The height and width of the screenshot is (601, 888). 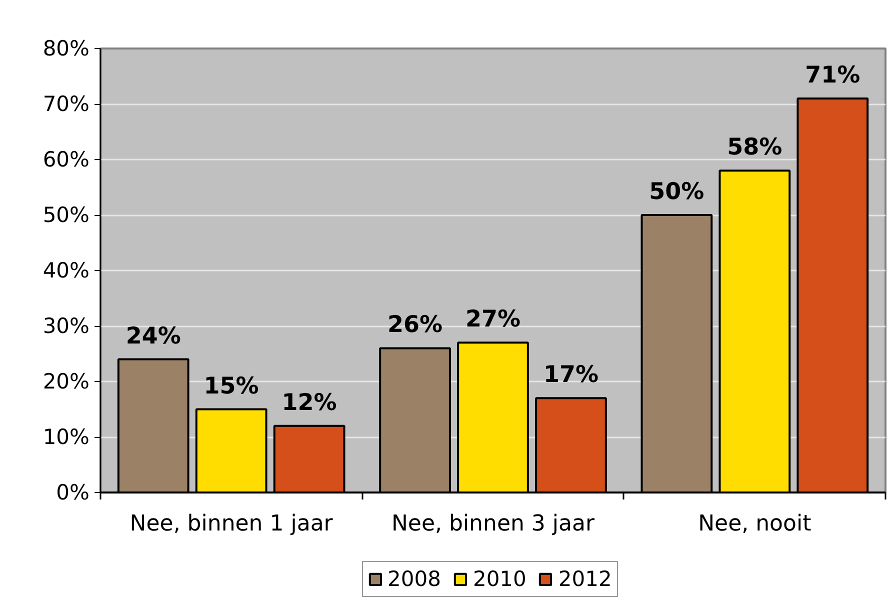 I want to click on x-tick-label: Nee, binnen 3 jaar, so click(x=493, y=524).